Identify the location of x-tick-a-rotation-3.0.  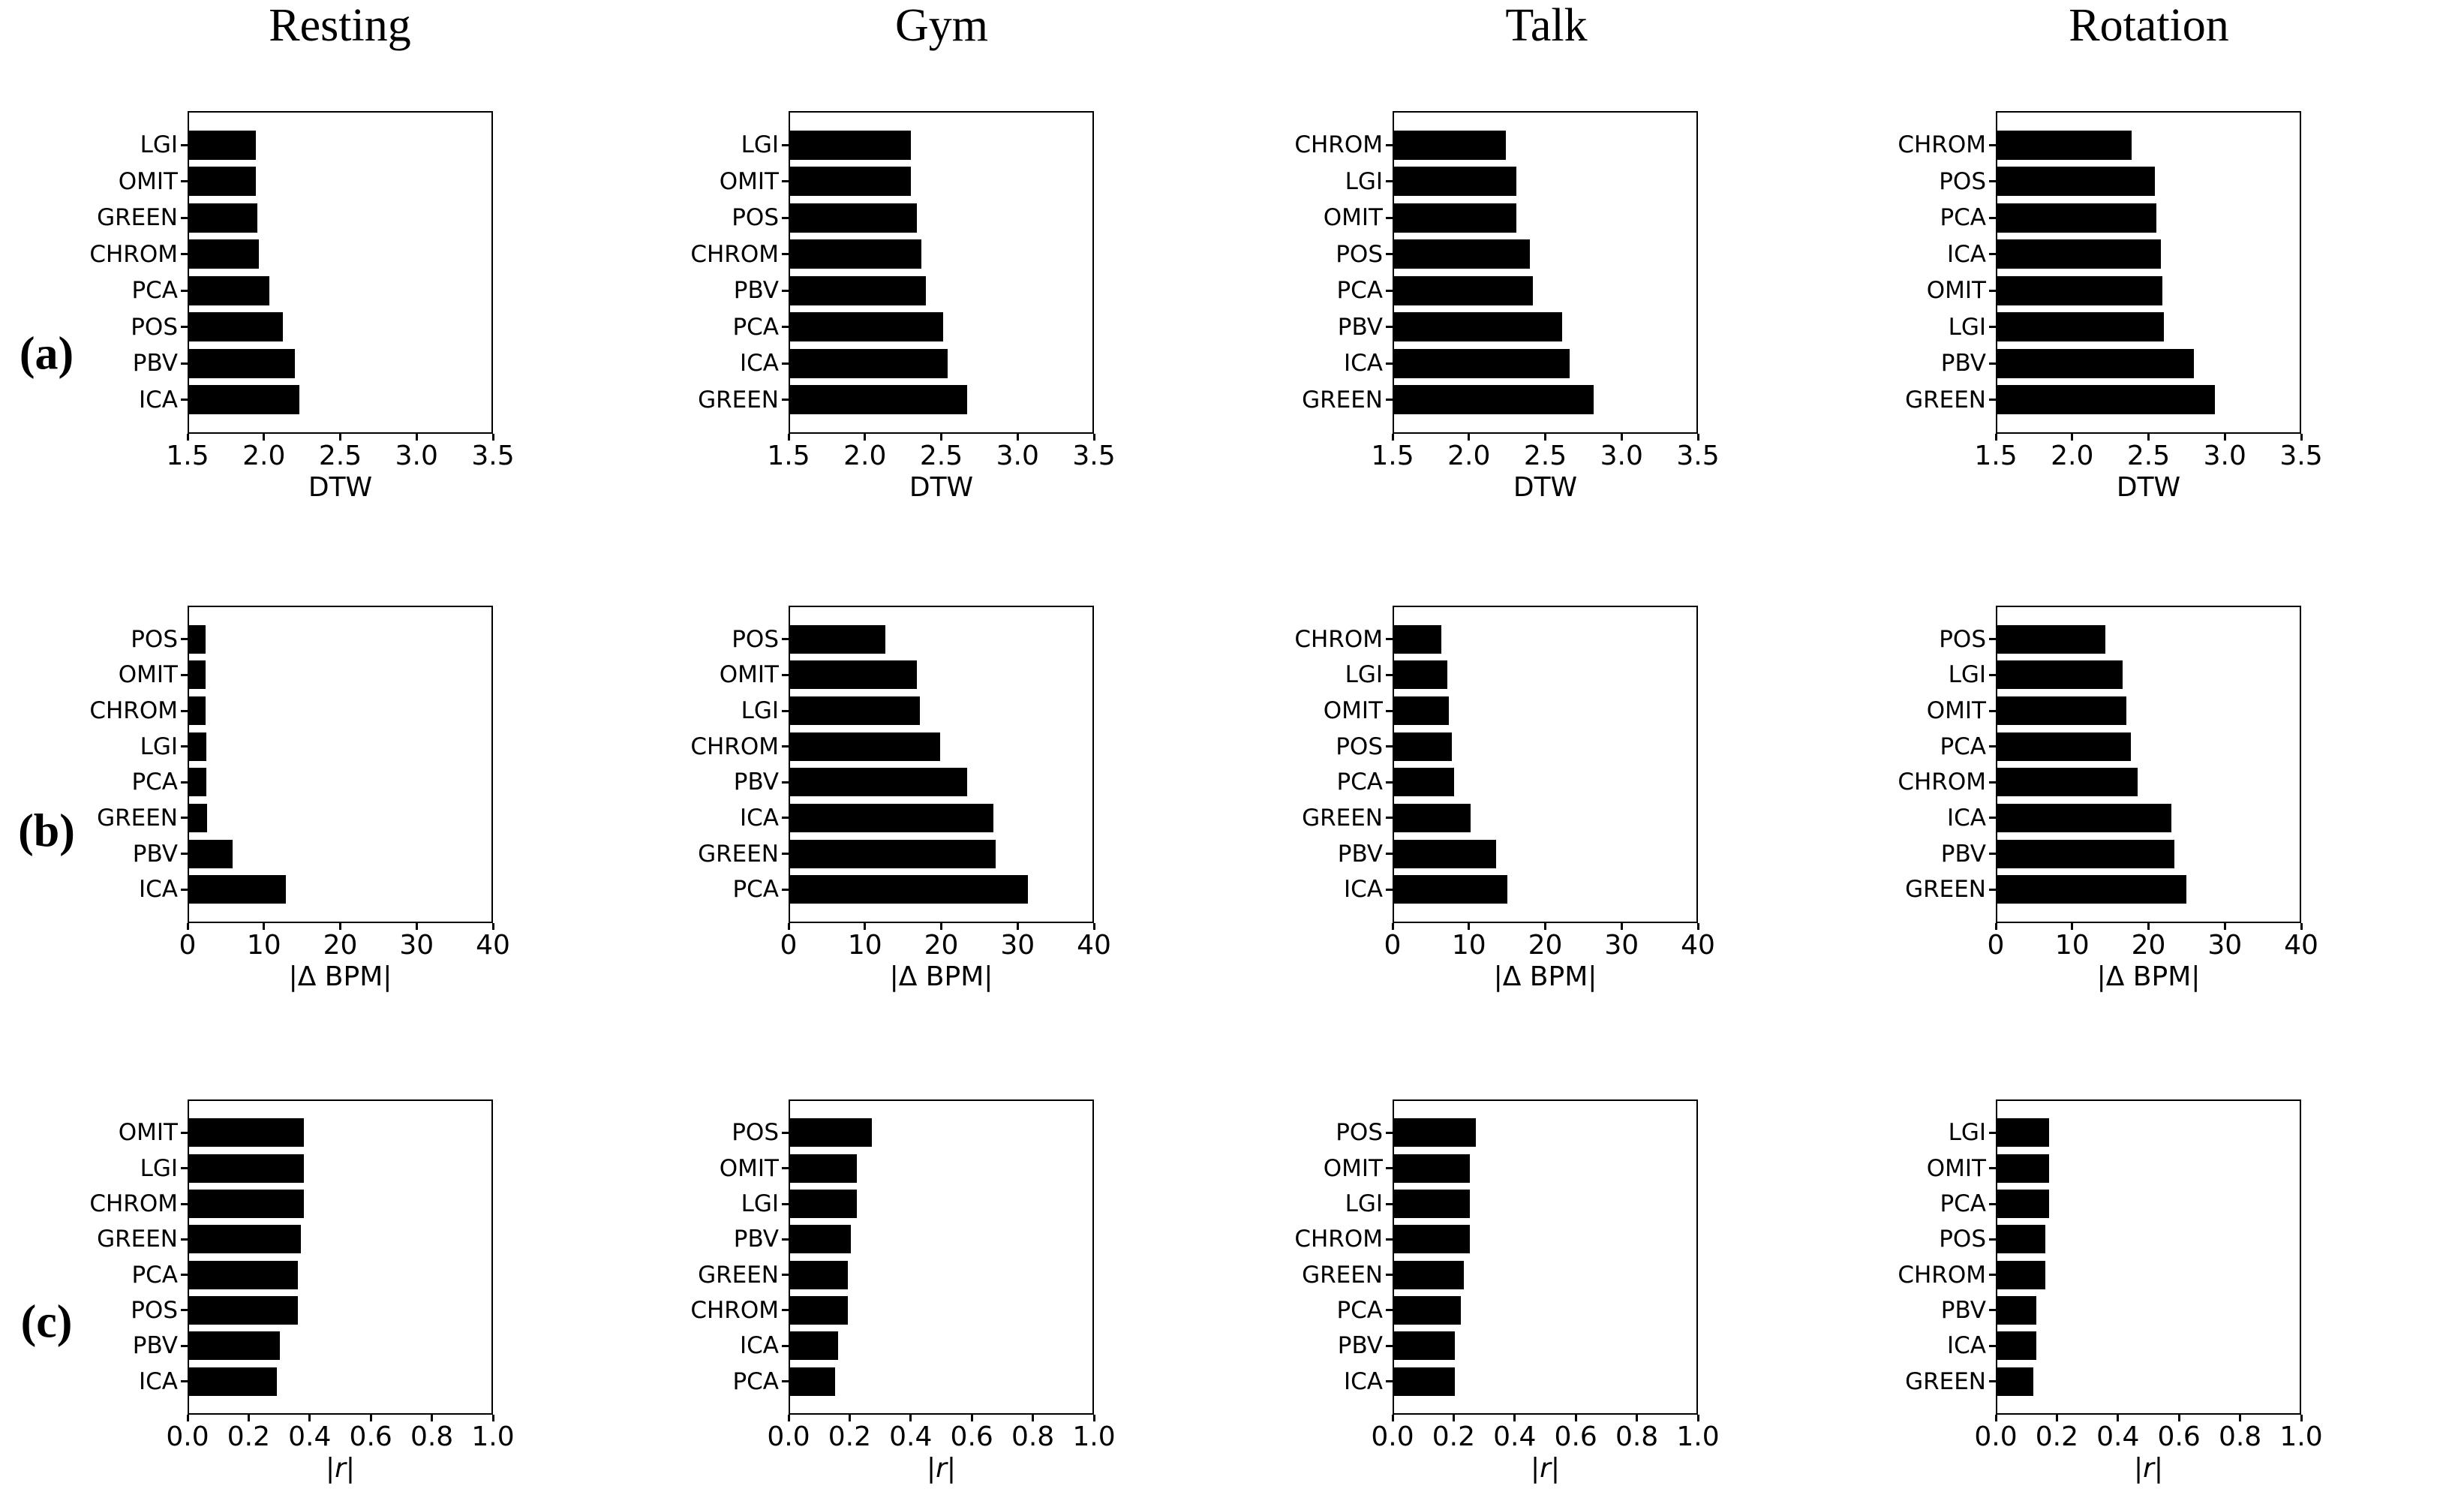
(2224, 437).